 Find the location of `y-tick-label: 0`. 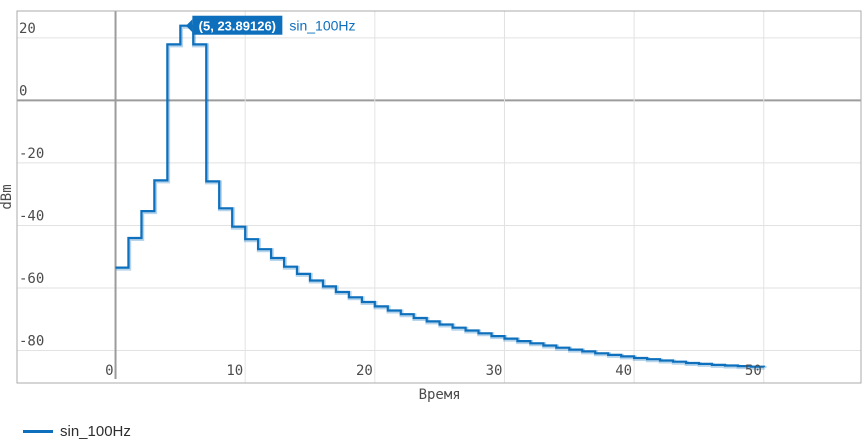

y-tick-label: 0 is located at coordinates (23, 91).